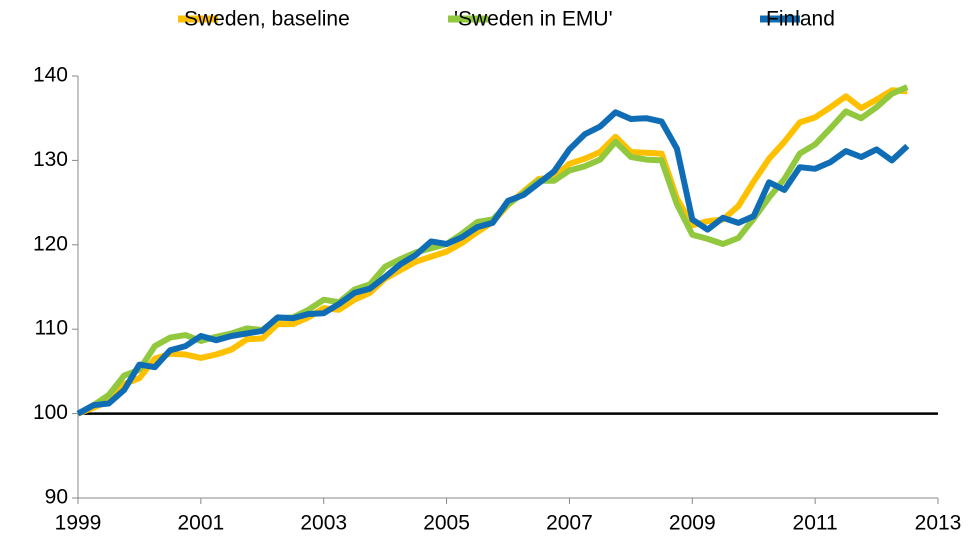  Describe the element at coordinates (56, 497) in the screenshot. I see `y-tick-label: 90` at that location.